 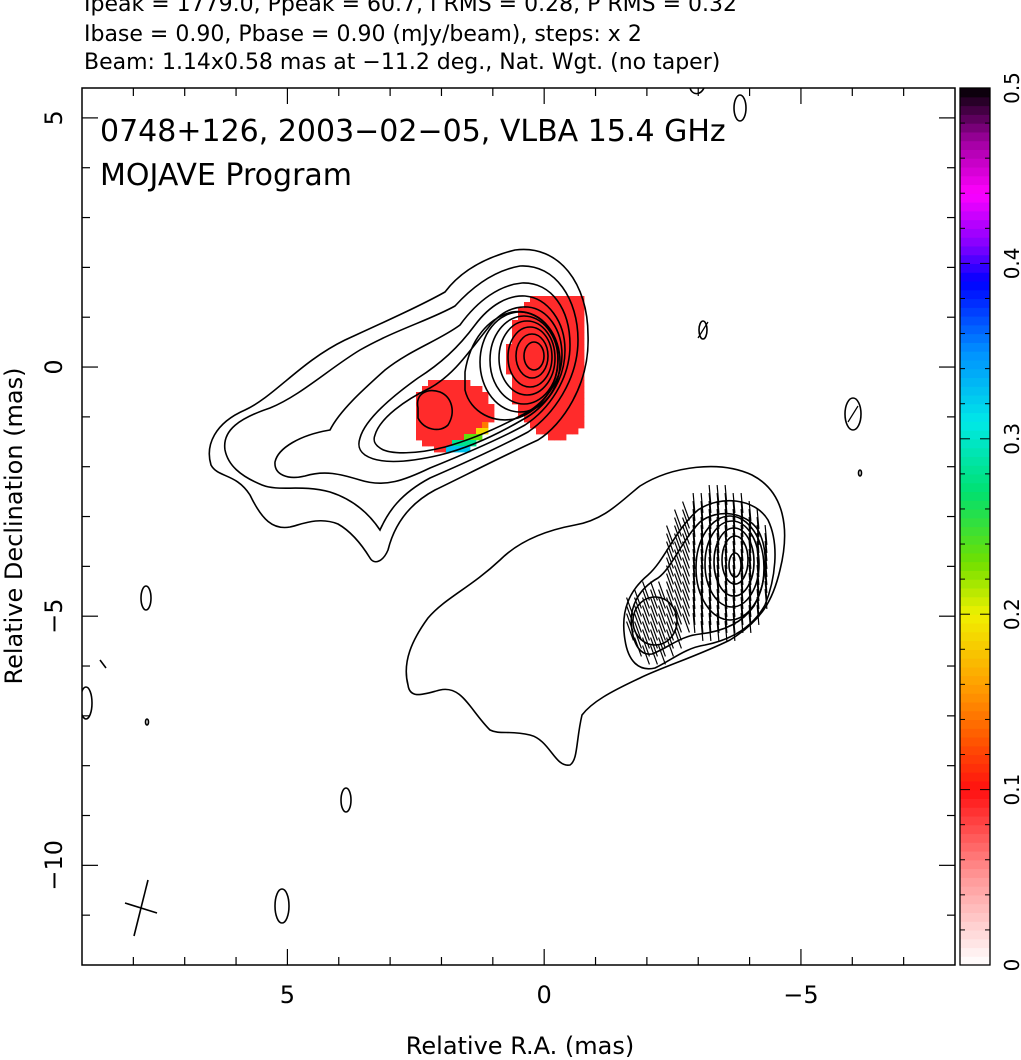 I want to click on colorbar-tick-label: 0.5, so click(x=1010, y=88).